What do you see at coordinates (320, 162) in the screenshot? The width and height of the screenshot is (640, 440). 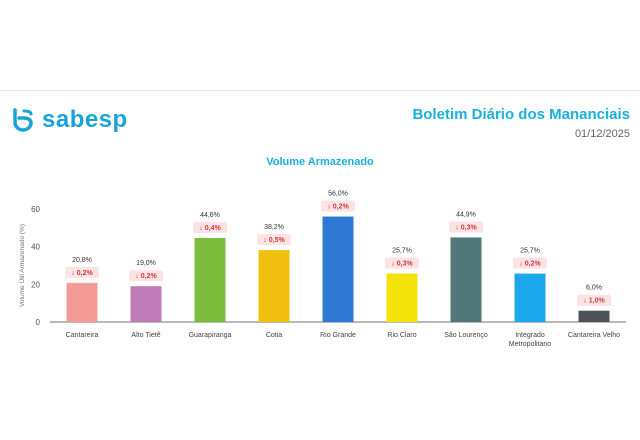 I see `chart-title: Volume Armazenado` at bounding box center [320, 162].